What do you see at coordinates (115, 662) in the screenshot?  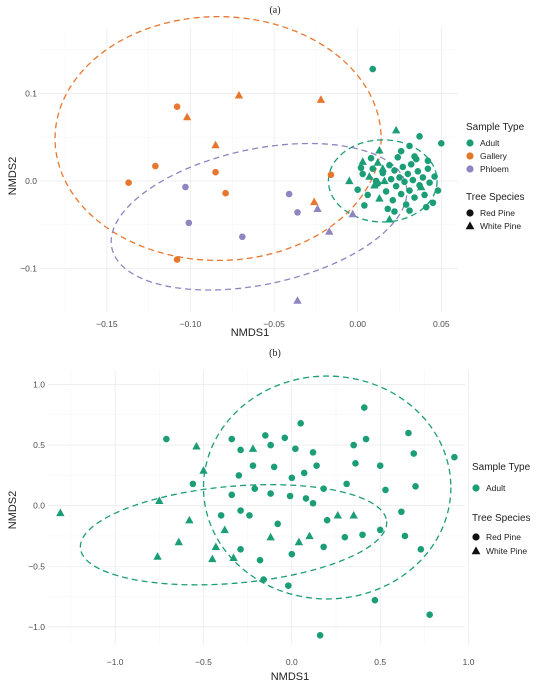 I see `x-tick-label: −1.0` at bounding box center [115, 662].